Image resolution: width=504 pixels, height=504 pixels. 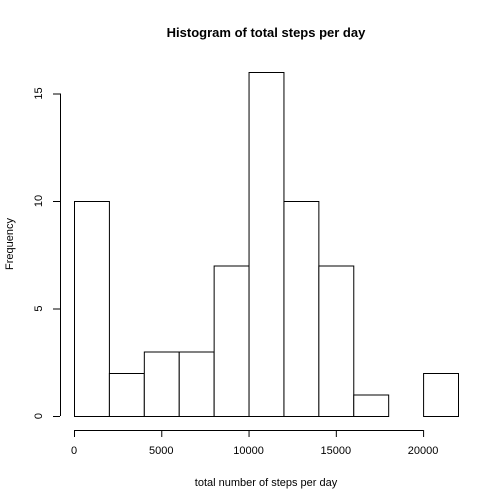 I want to click on y-tick-label: 0, so click(x=39, y=416).